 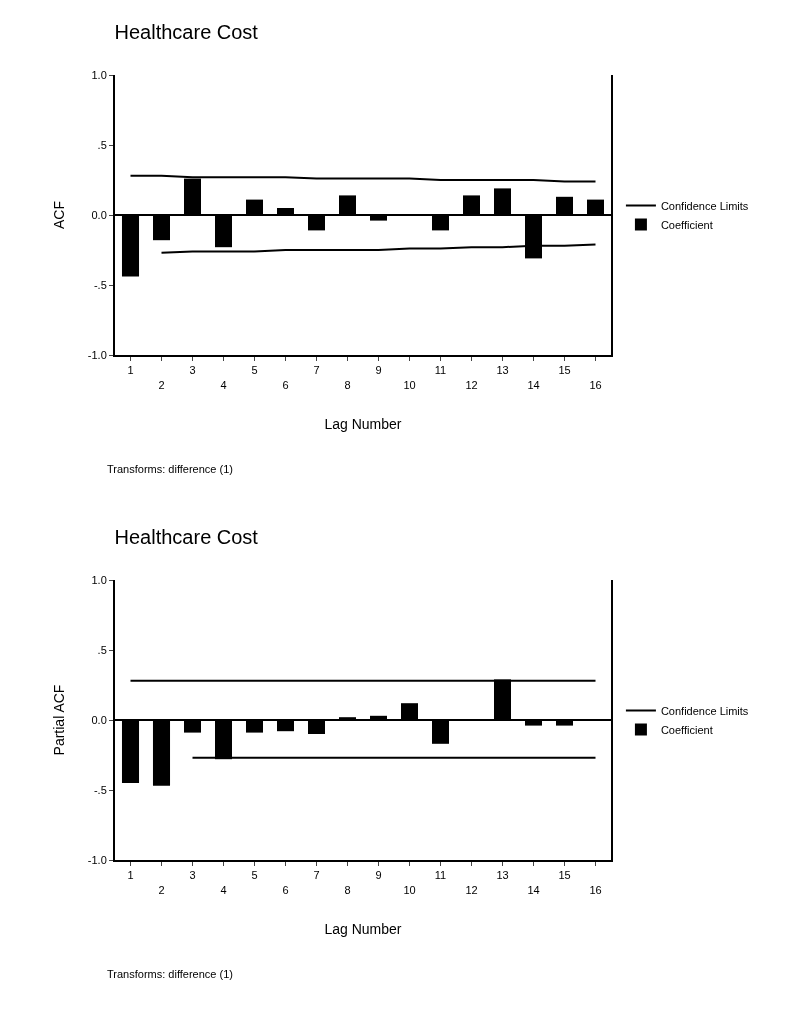 I want to click on y-axis-title: Partial ACF, so click(x=58, y=720).